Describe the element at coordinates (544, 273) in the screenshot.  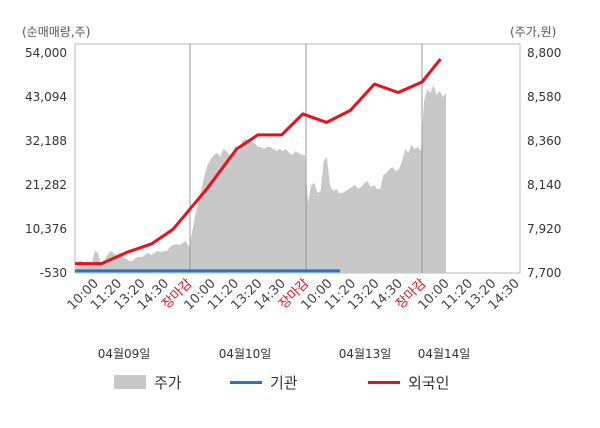
I see `right-tick-label: 7,700` at that location.